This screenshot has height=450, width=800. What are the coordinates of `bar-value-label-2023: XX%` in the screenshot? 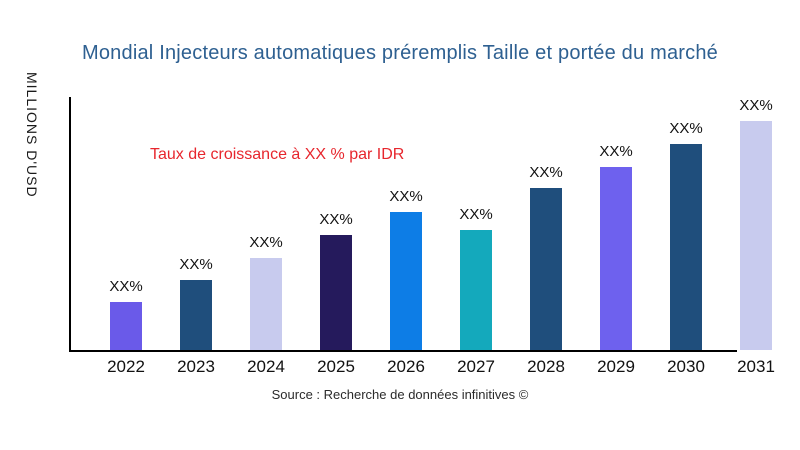 It's located at (196, 264).